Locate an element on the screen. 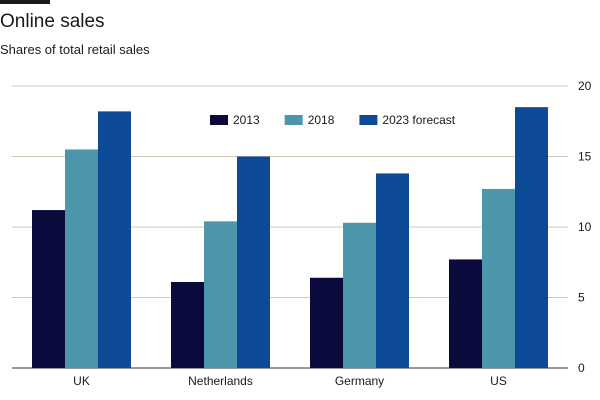  y-tick-label: 20 is located at coordinates (585, 86).